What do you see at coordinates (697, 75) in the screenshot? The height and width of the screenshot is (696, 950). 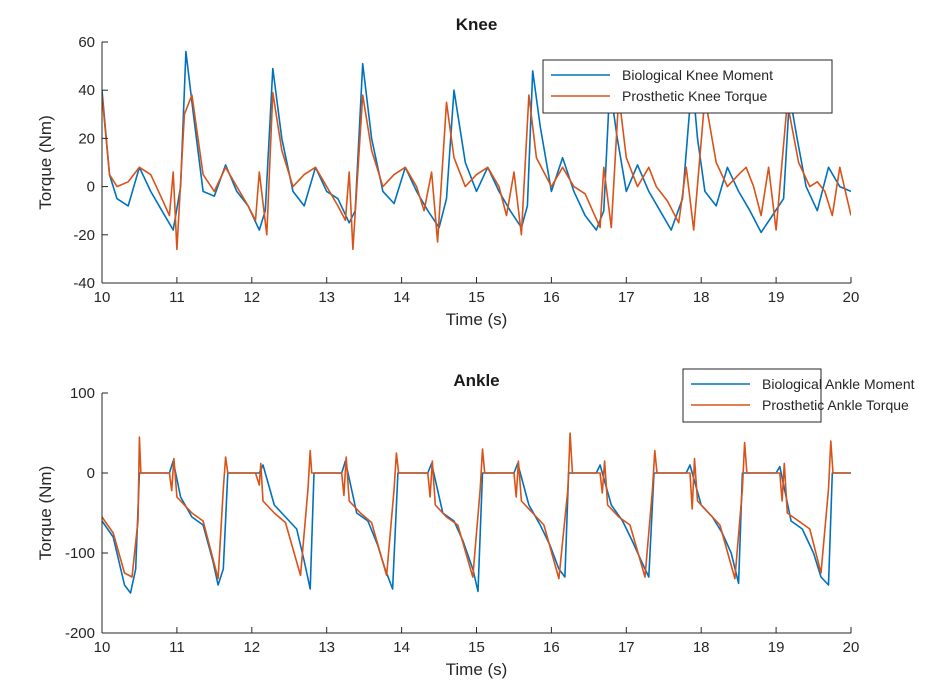 I see `legend-entry: Biological Knee Moment` at bounding box center [697, 75].